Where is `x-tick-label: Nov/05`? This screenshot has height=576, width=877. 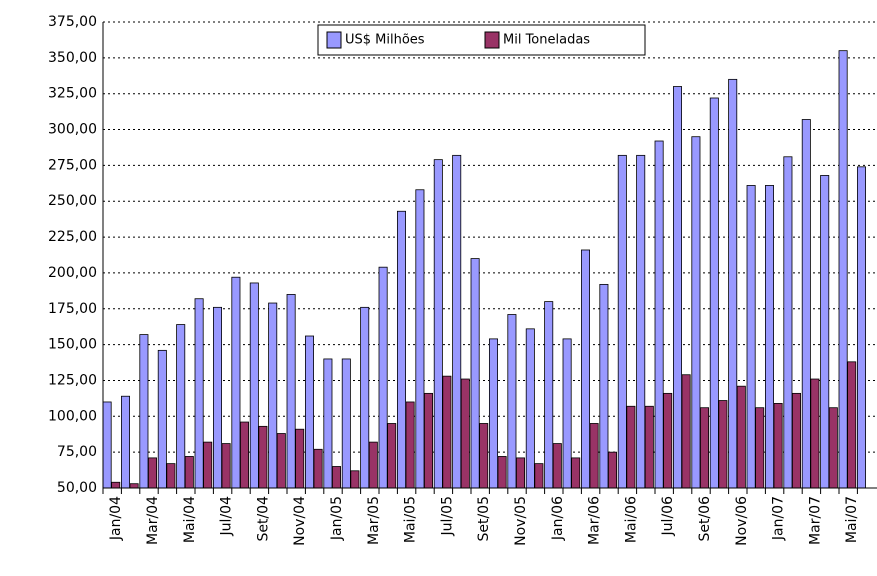 x-tick-label: Nov/05 is located at coordinates (521, 521).